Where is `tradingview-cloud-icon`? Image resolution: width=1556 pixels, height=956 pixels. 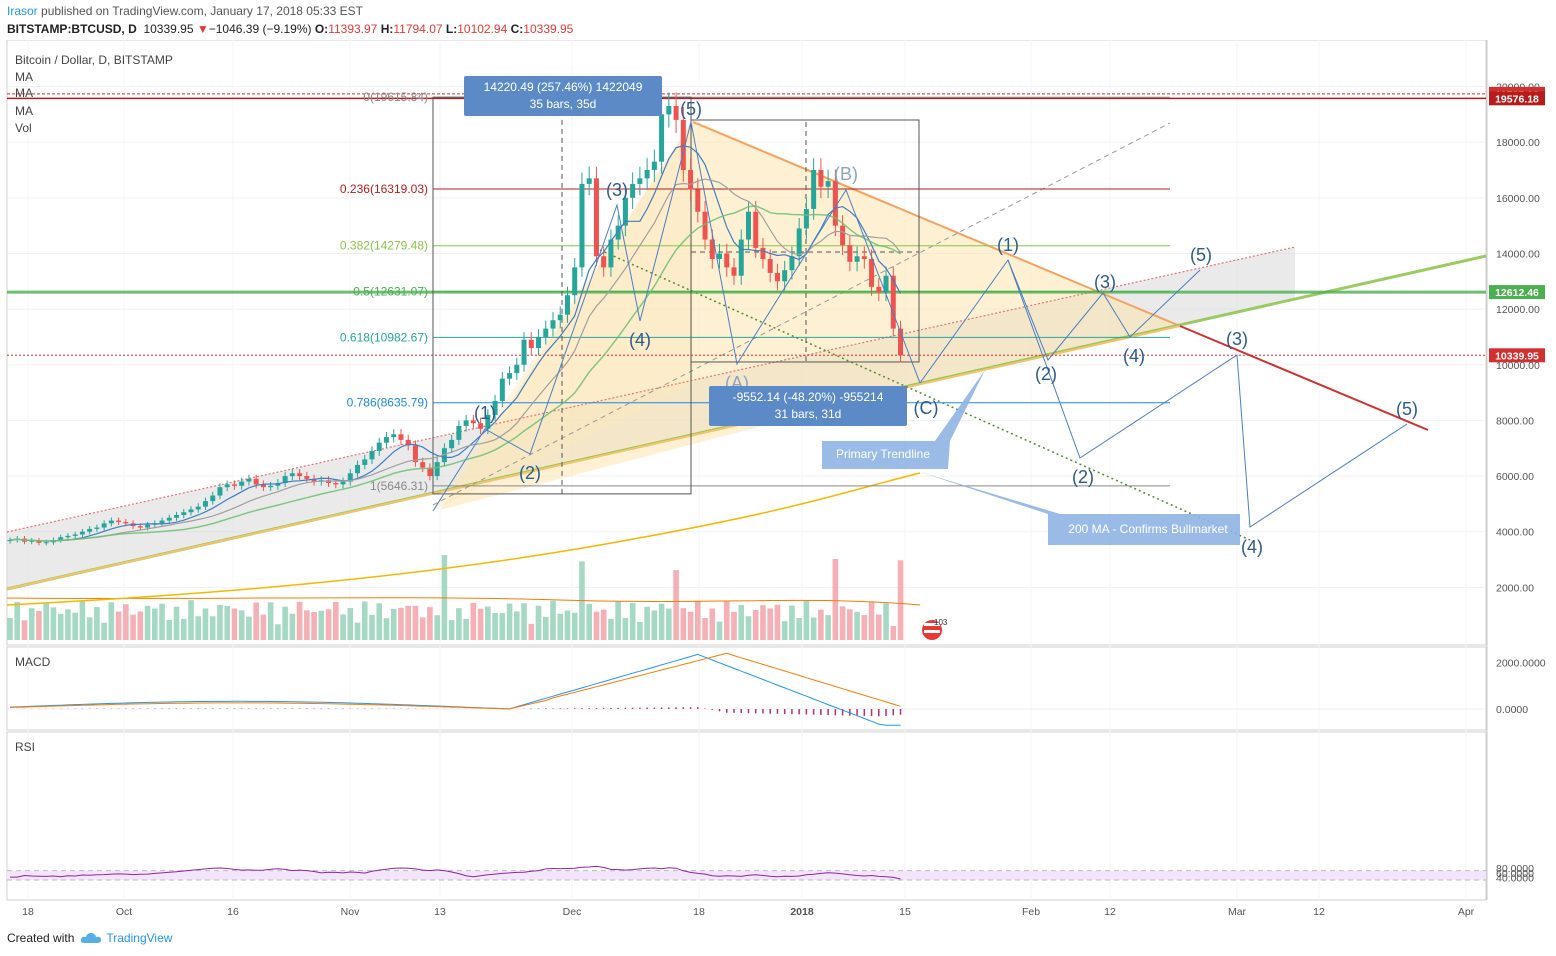
tradingview-cloud-icon is located at coordinates (91, 939).